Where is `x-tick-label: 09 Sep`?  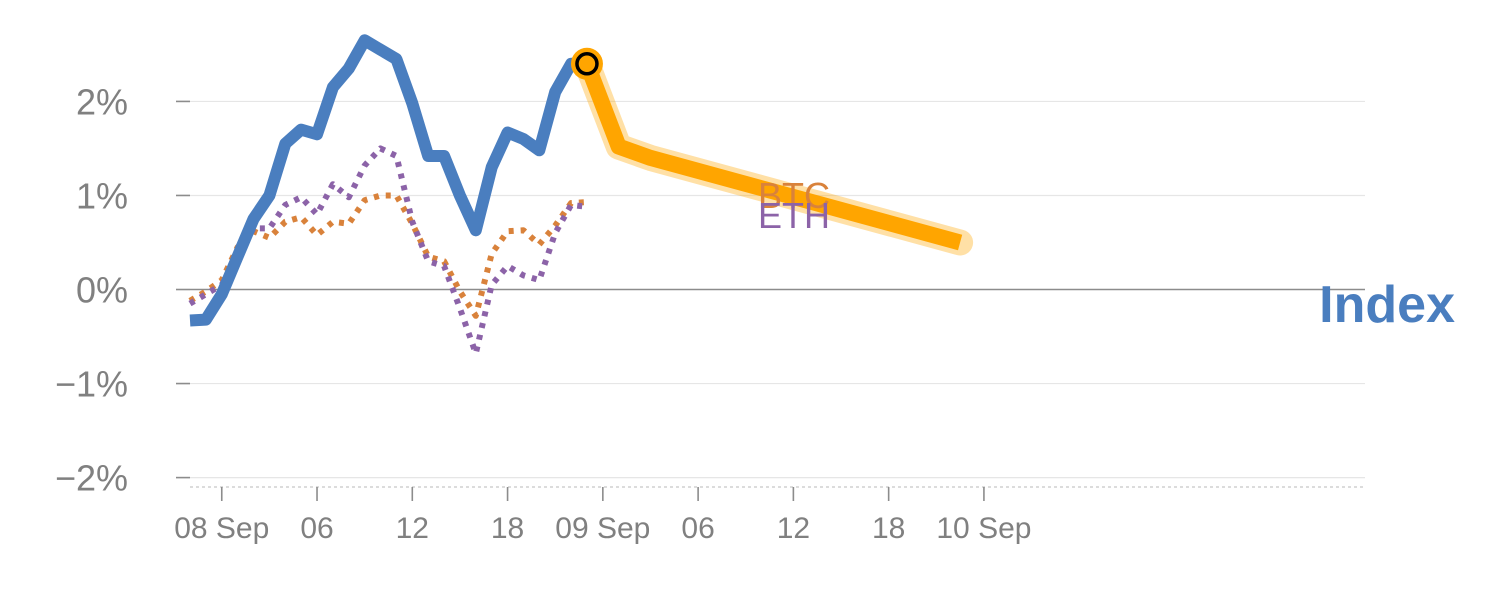 x-tick-label: 09 Sep is located at coordinates (602, 528).